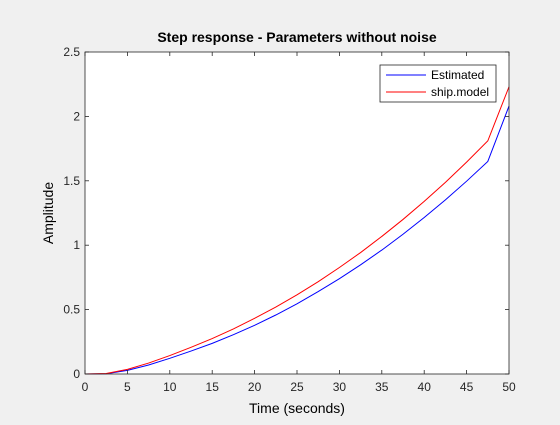 Image resolution: width=560 pixels, height=425 pixels. Describe the element at coordinates (460, 92) in the screenshot. I see `legend-label-ship-model: ship.model` at that location.